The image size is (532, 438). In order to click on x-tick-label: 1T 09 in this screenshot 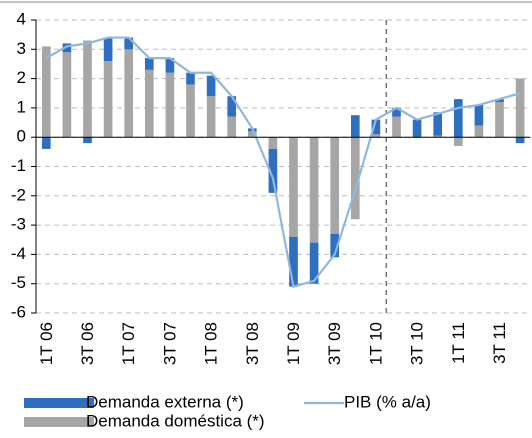, I will do `click(293, 343)`.